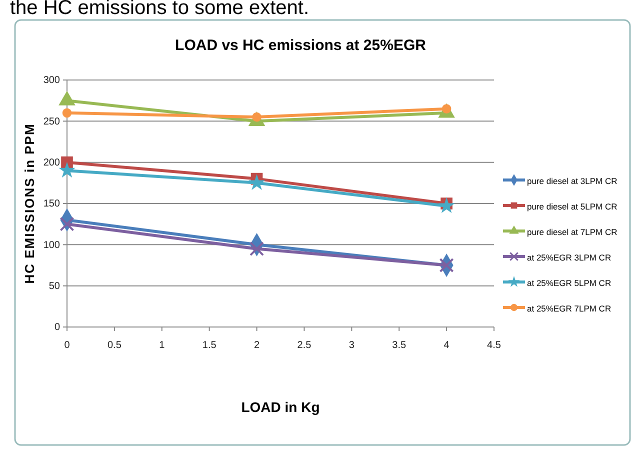 The image size is (635, 450). What do you see at coordinates (447, 345) in the screenshot?
I see `x-tick-label: 4` at bounding box center [447, 345].